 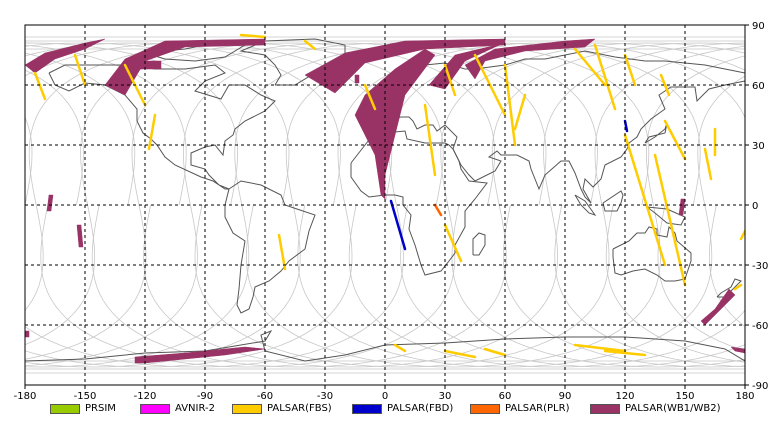 What do you see at coordinates (398, 225) in the screenshot?
I see `fbd-swath` at bounding box center [398, 225].